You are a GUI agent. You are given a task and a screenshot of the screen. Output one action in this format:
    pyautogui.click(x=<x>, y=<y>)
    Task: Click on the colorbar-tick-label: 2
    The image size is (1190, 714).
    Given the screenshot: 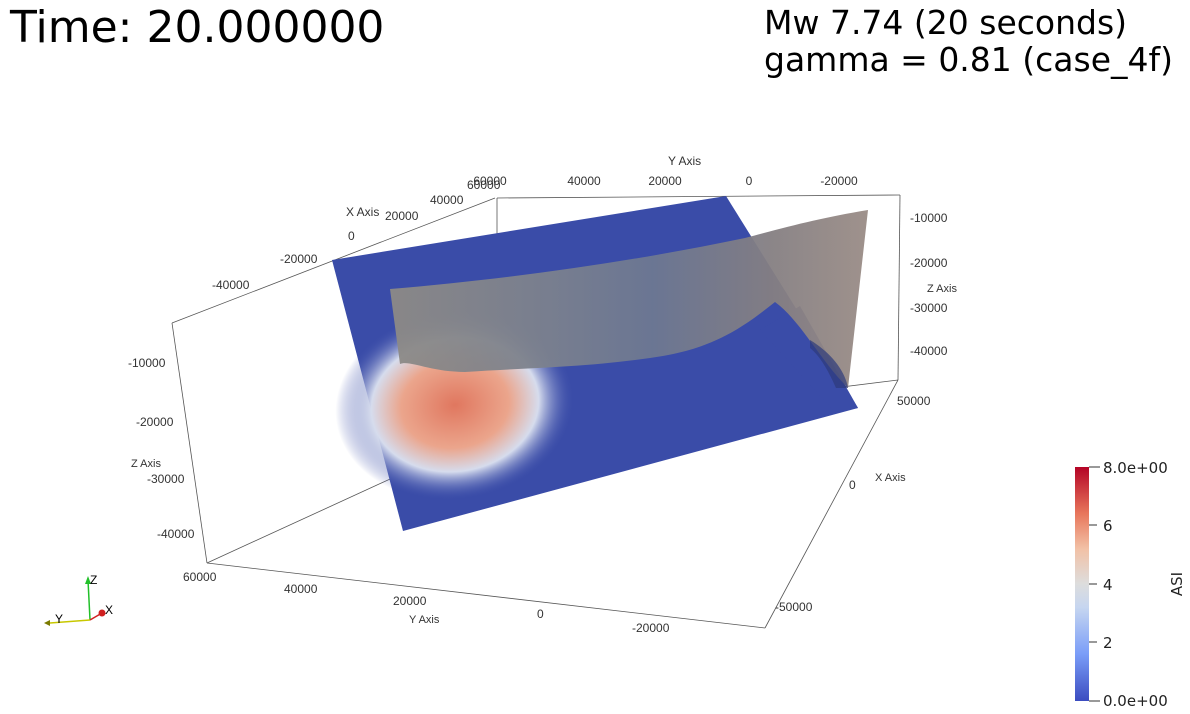 What is the action you would take?
    pyautogui.click(x=1108, y=643)
    